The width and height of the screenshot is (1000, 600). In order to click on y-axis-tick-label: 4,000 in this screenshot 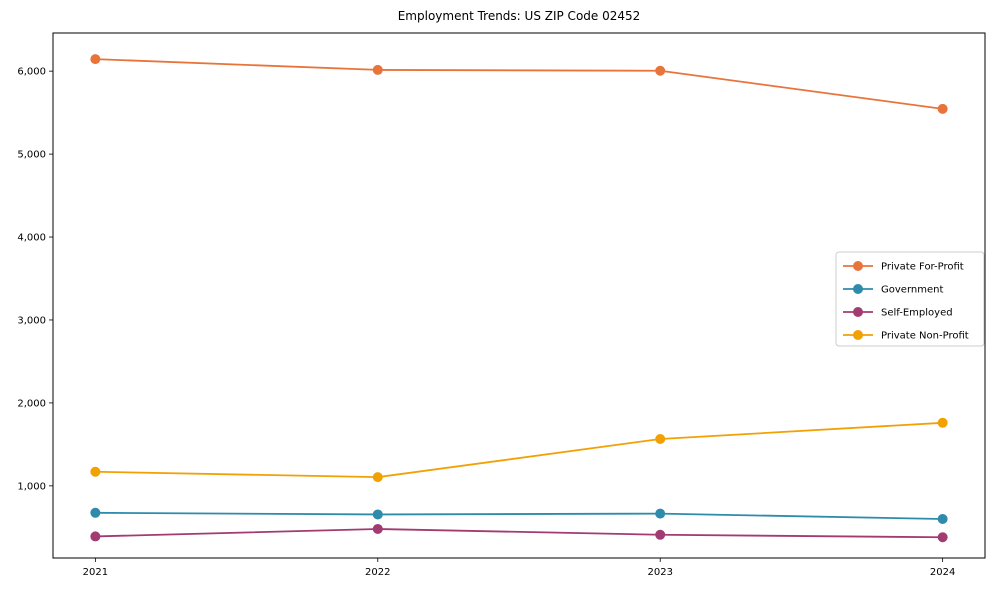, I will do `click(31, 238)`.